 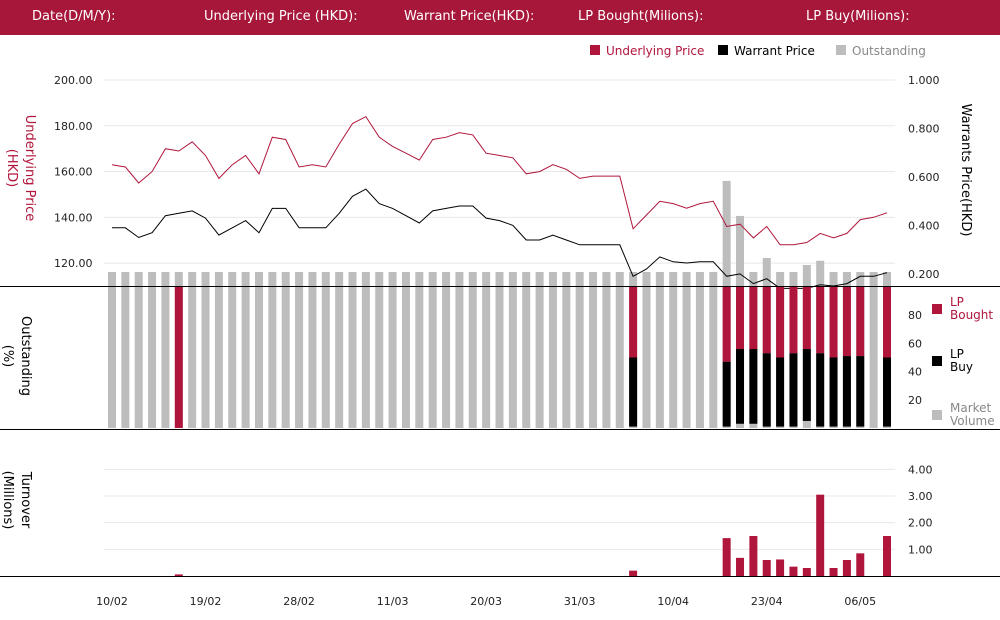 I want to click on y-right-axis-title: Warrants Price(HKD), so click(x=965, y=170).